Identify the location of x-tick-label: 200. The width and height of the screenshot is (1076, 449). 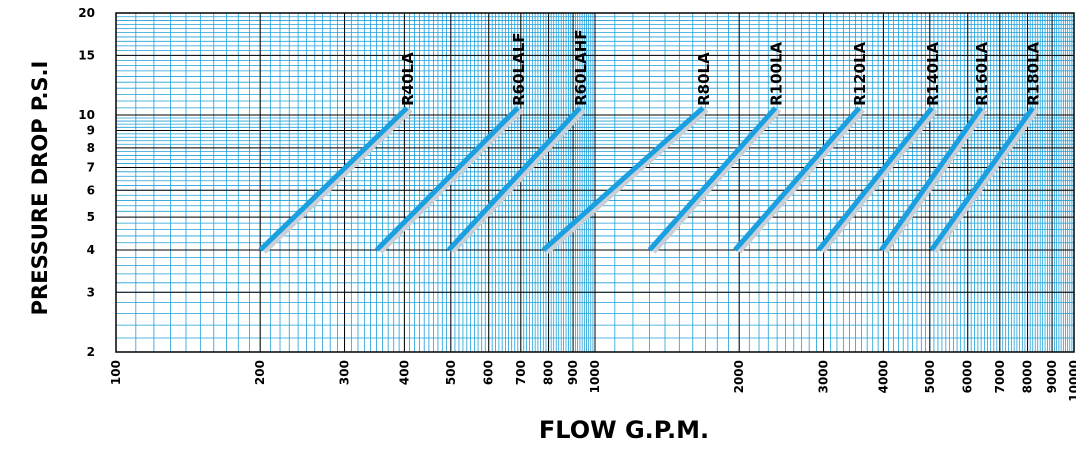
(260, 372).